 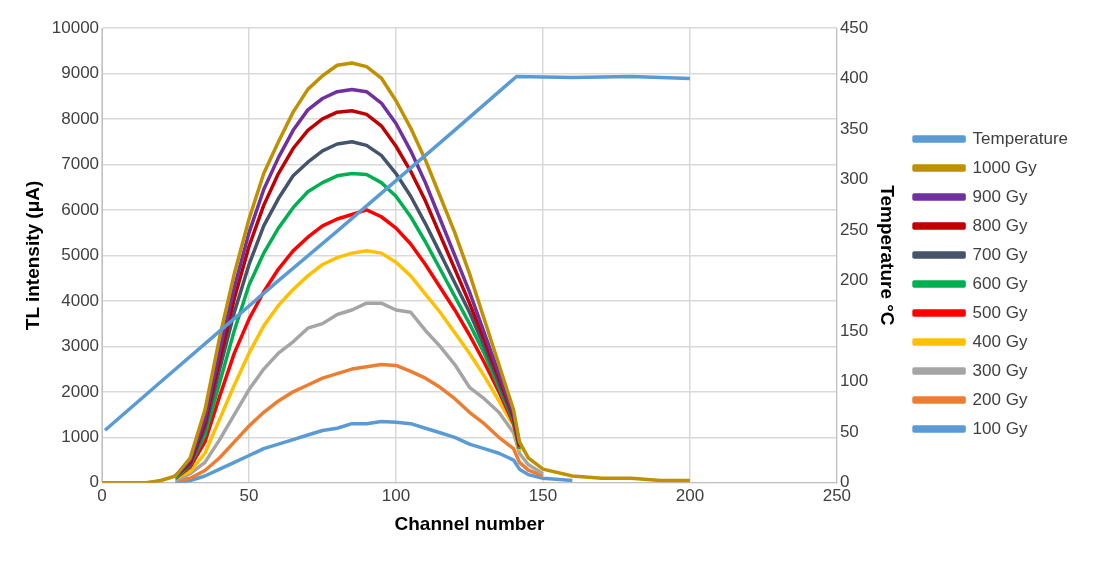 I want to click on legend-label: 1000 Gy, so click(x=1005, y=167).